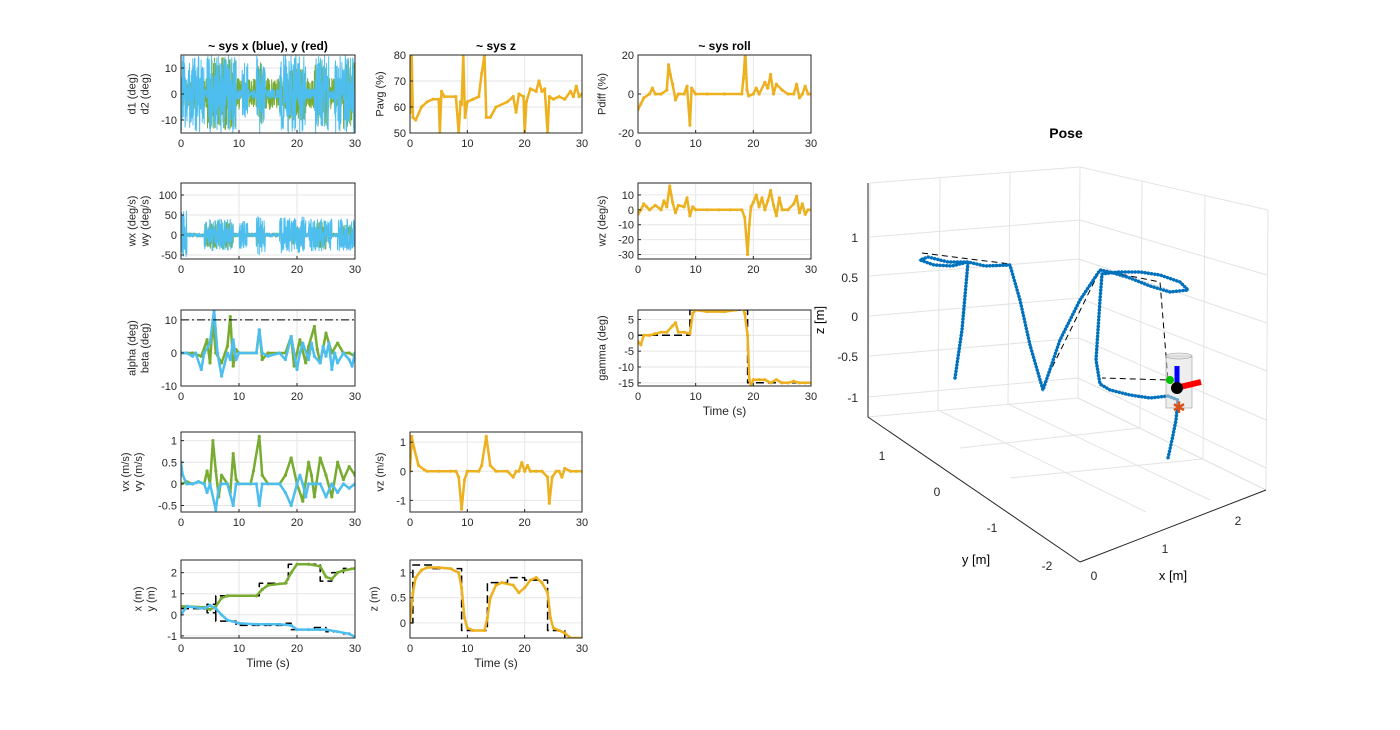 The width and height of the screenshot is (1400, 730). Describe the element at coordinates (132, 348) in the screenshot. I see `y-axis-label: alpha (deg)` at that location.